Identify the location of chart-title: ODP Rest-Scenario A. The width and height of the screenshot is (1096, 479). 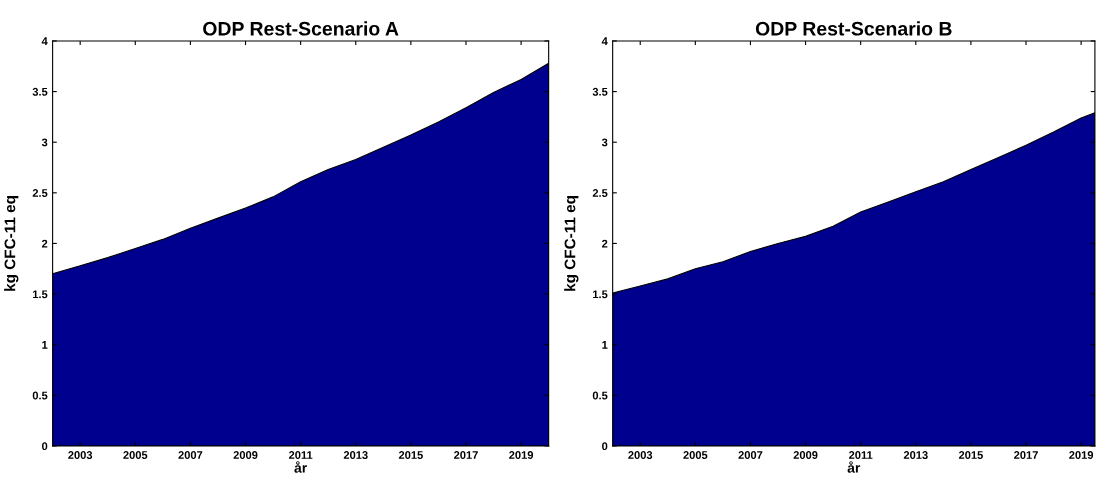
(301, 28).